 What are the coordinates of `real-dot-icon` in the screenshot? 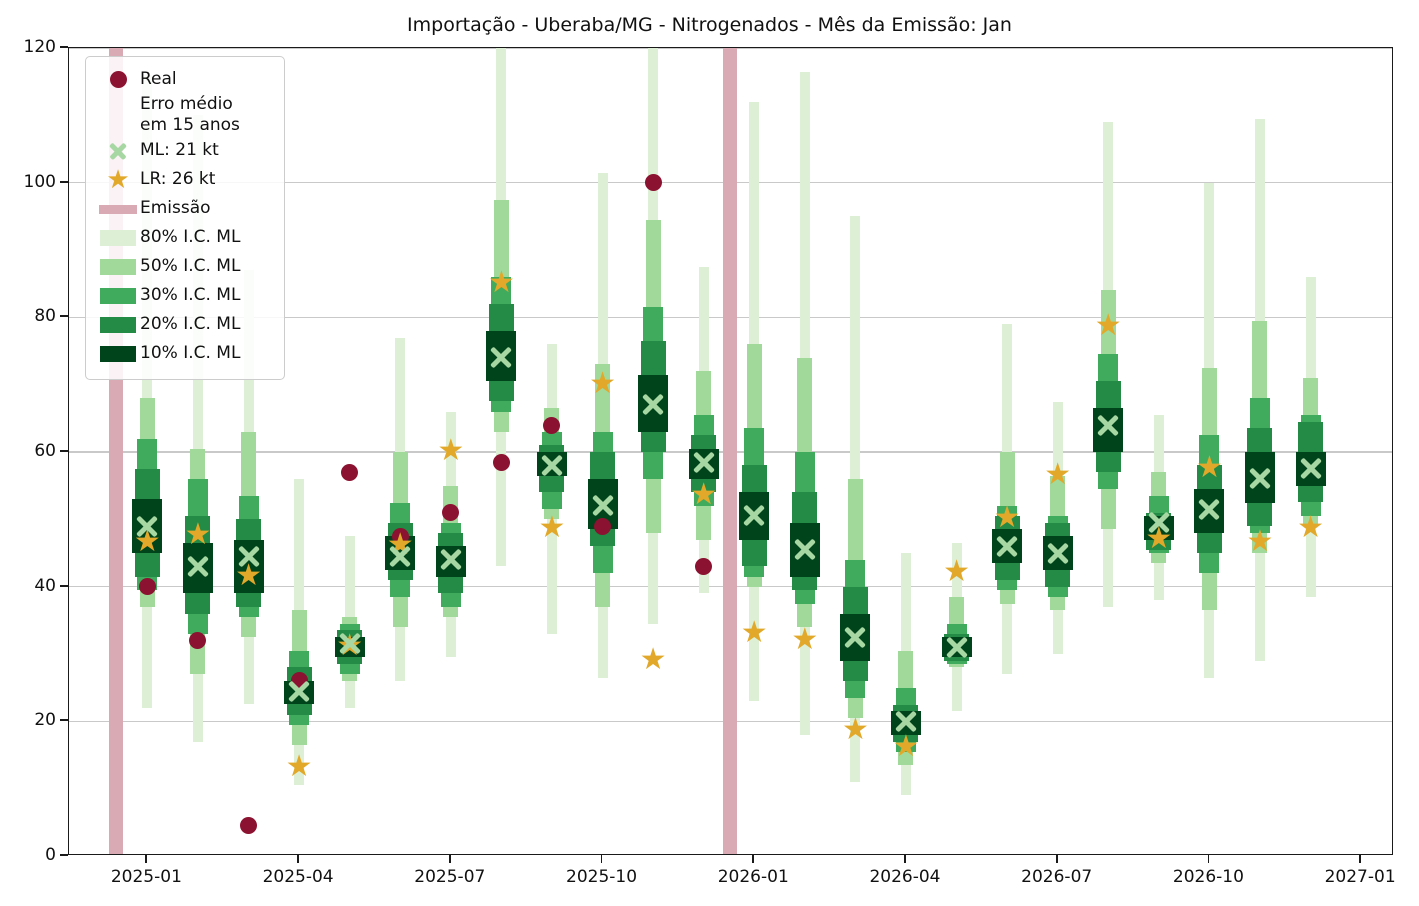 It's located at (118, 79).